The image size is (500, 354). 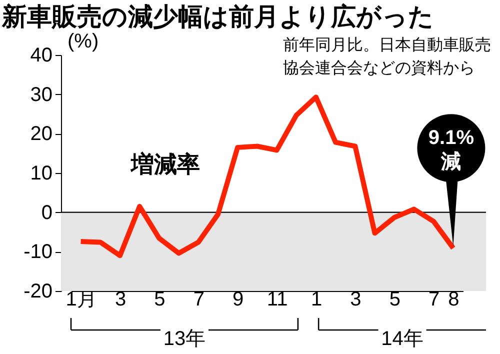 What do you see at coordinates (41, 134) in the screenshot?
I see `y-tick-label: 20` at bounding box center [41, 134].